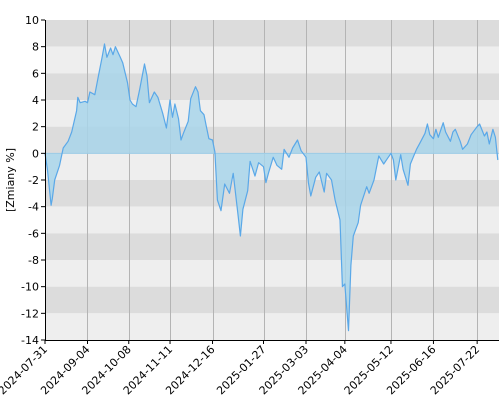  I want to click on y-tick-label: -10, so click(30, 287).